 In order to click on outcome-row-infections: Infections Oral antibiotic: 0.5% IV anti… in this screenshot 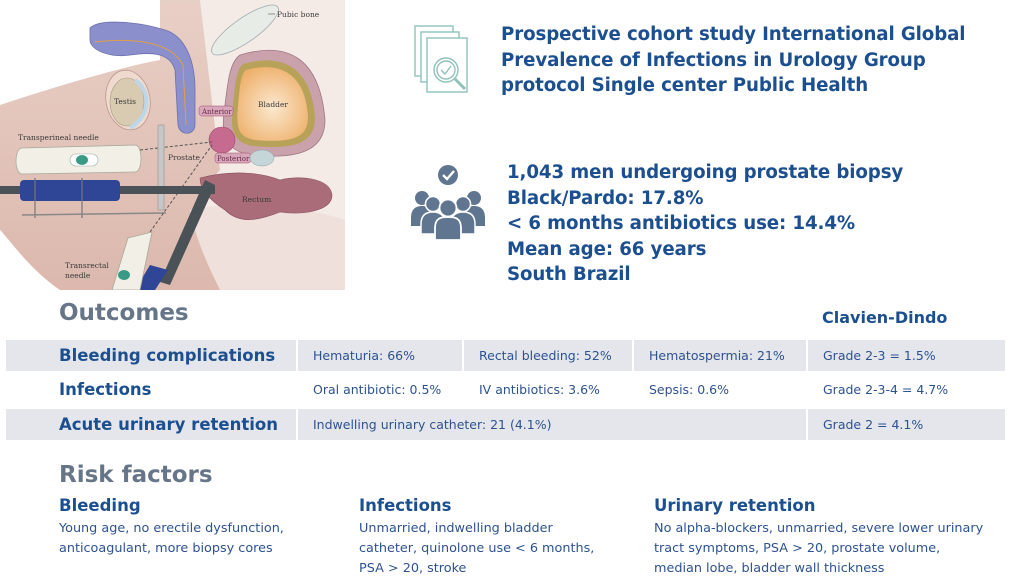, I will do `click(505, 389)`.